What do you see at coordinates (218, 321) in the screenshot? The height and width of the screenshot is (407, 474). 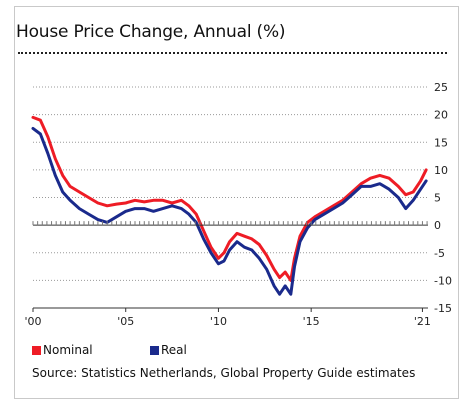 I see `x-tick-label: '10` at bounding box center [218, 321].